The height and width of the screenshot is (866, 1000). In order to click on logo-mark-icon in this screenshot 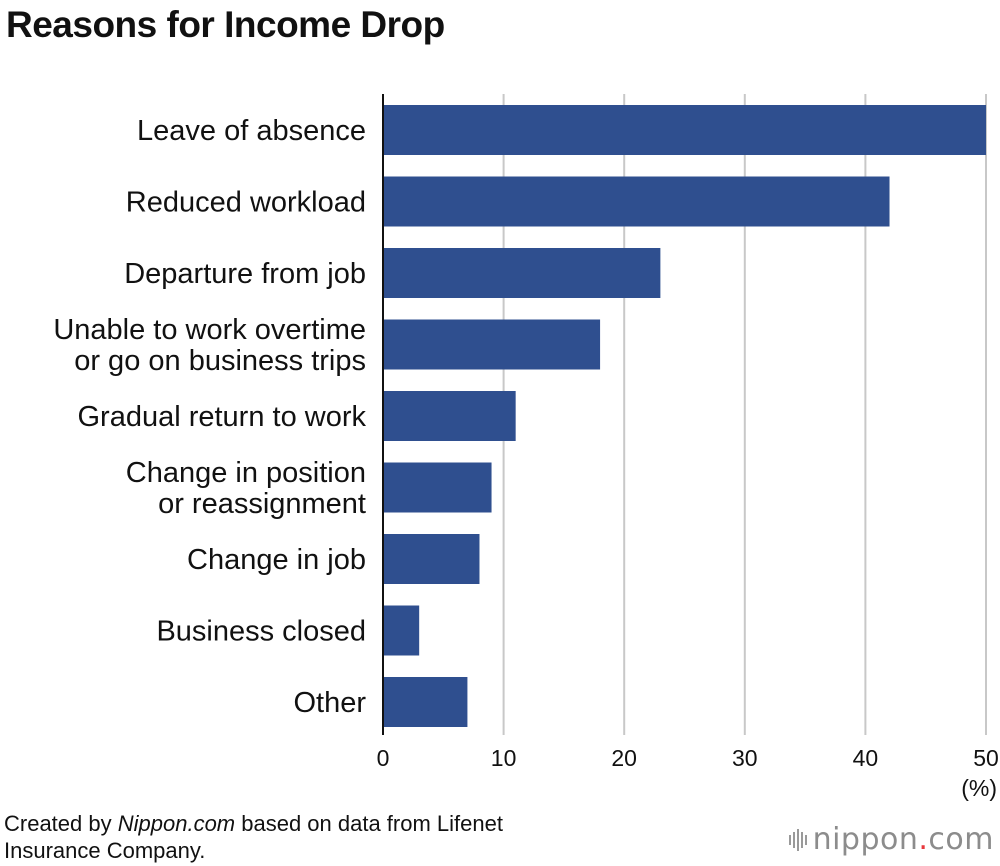, I will do `click(797, 840)`.